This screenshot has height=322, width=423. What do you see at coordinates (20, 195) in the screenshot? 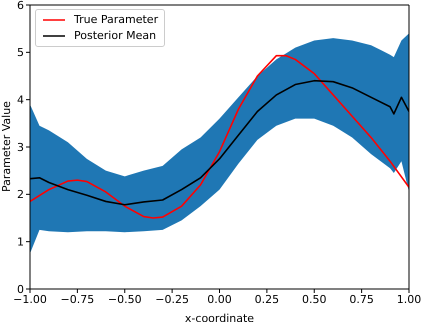
I see `y-tick-label: 2` at bounding box center [20, 195].